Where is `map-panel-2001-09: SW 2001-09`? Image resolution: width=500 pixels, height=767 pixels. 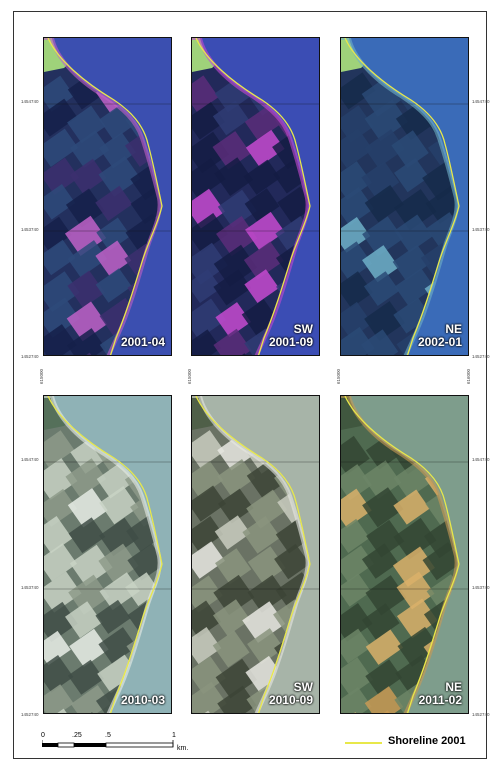
map-panel-2001-09: SW 2001-09 is located at coordinates (255, 196).